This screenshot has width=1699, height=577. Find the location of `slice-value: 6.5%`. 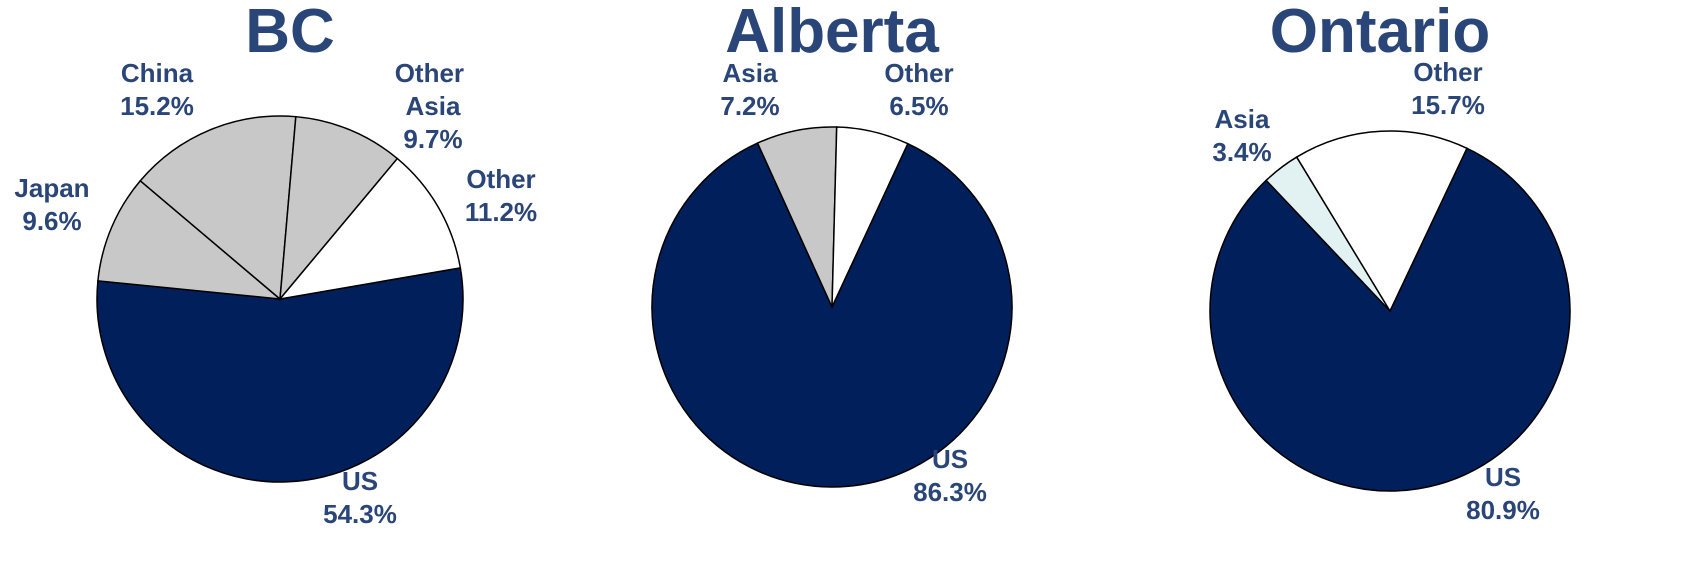

slice-value: 6.5% is located at coordinates (918, 106).